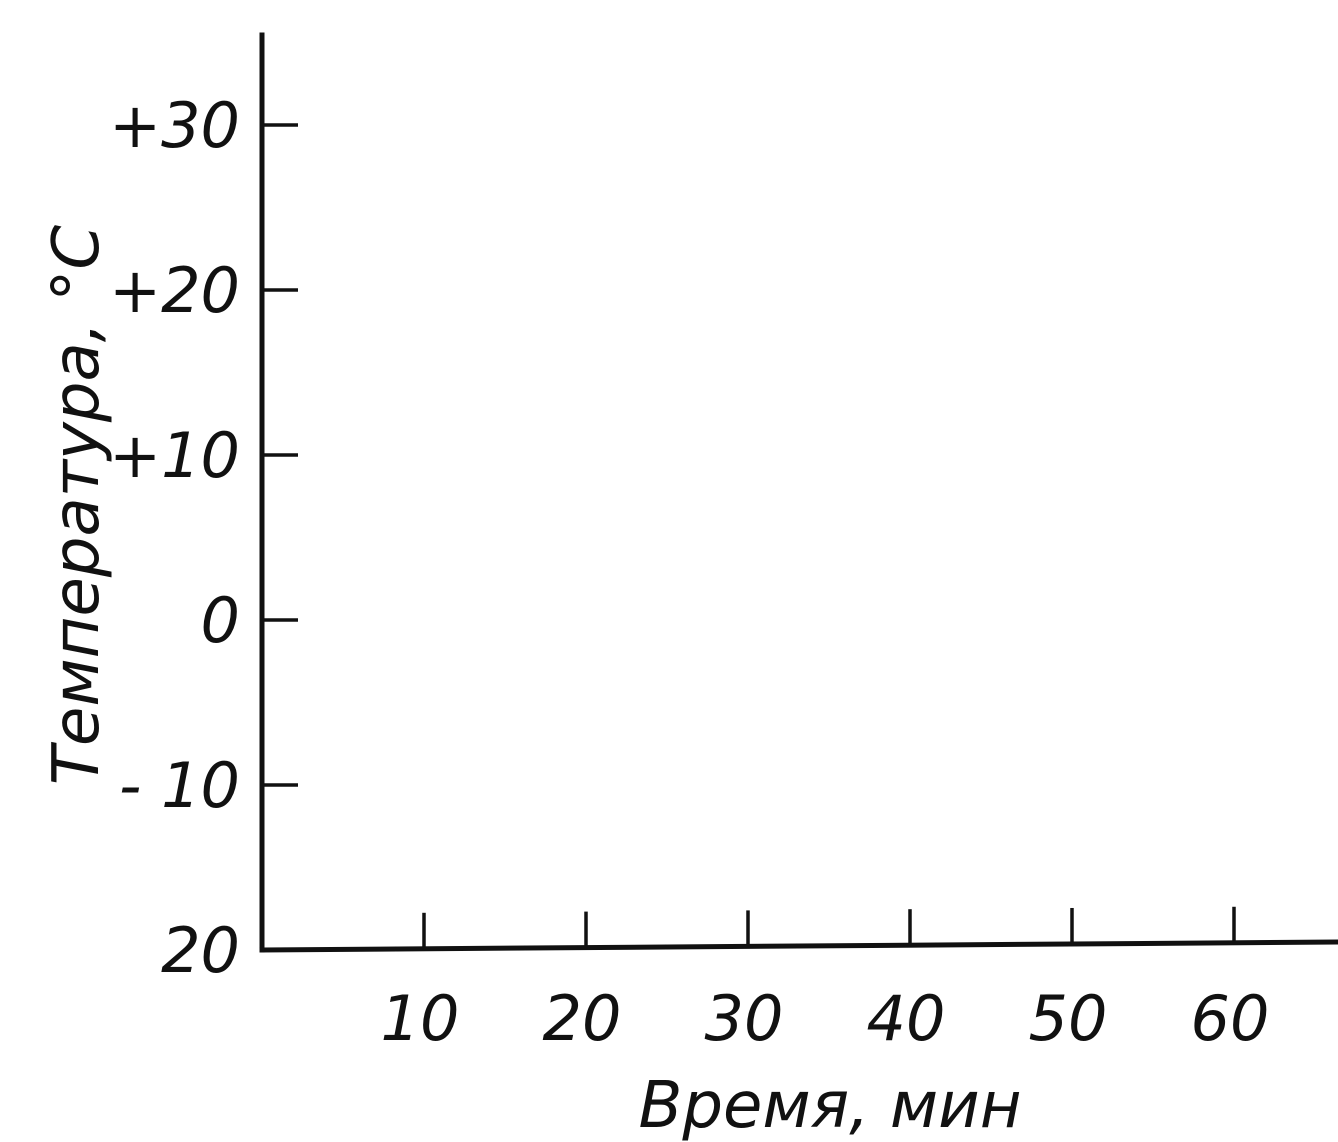 The width and height of the screenshot is (1338, 1142). What do you see at coordinates (420, 1018) in the screenshot?
I see `x-tick-label: 10` at bounding box center [420, 1018].